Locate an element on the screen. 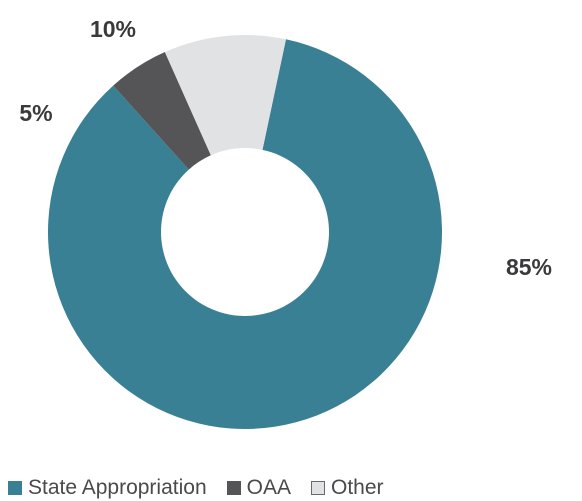 The image size is (582, 501). legend: State Appropriation OAA Other is located at coordinates (206, 488).